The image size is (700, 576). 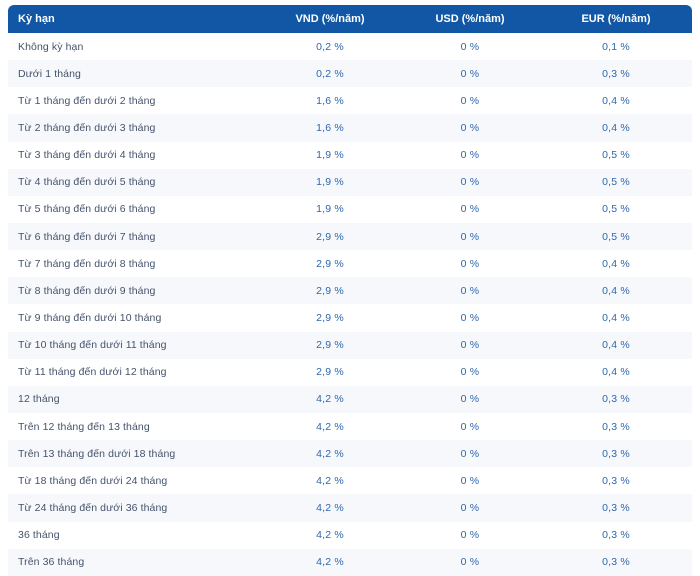 I want to click on term-cell: Trên 12 tháng đến 13 tháng, so click(x=84, y=426).